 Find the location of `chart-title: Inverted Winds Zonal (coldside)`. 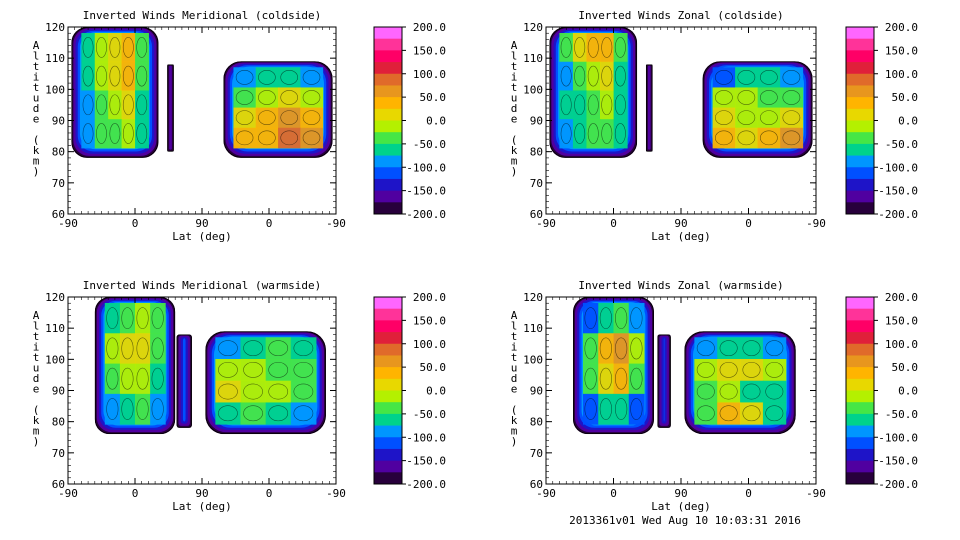

chart-title: Inverted Winds Zonal (coldside) is located at coordinates (680, 15).